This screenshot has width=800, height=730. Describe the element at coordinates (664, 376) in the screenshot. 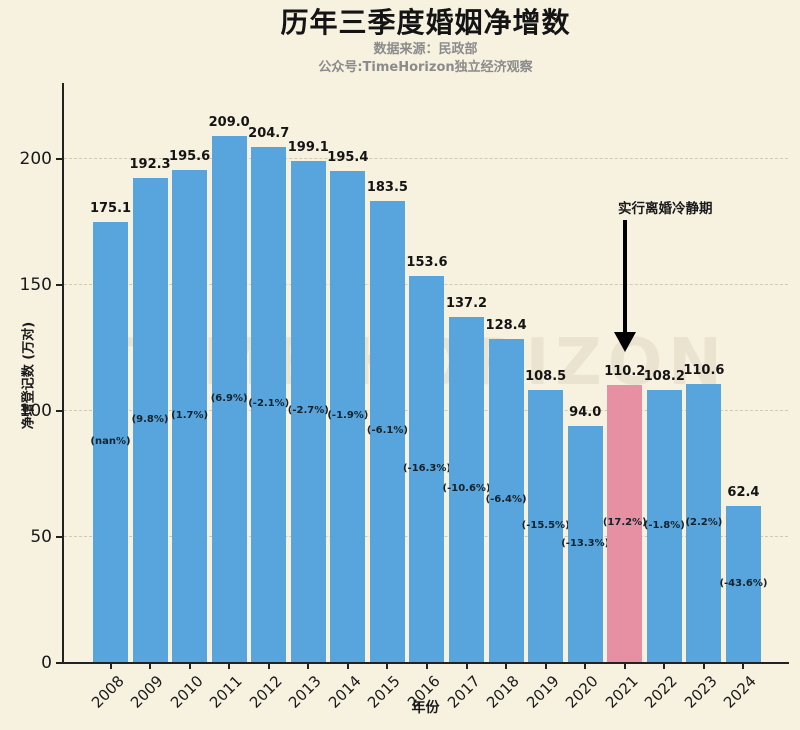

I see `bar-value-label: 108.2` at that location.